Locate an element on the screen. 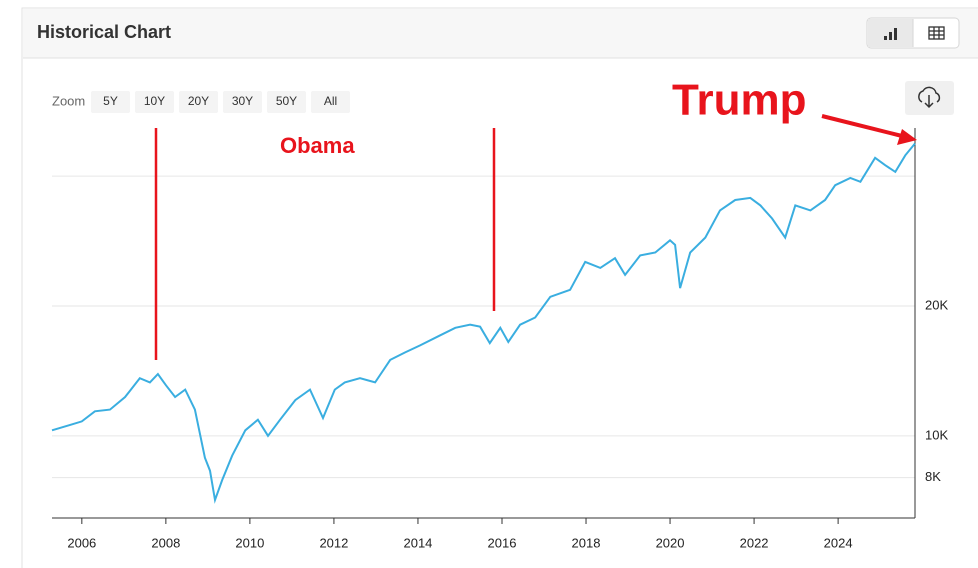  zoom-button-label: 10Y is located at coordinates (154, 101).